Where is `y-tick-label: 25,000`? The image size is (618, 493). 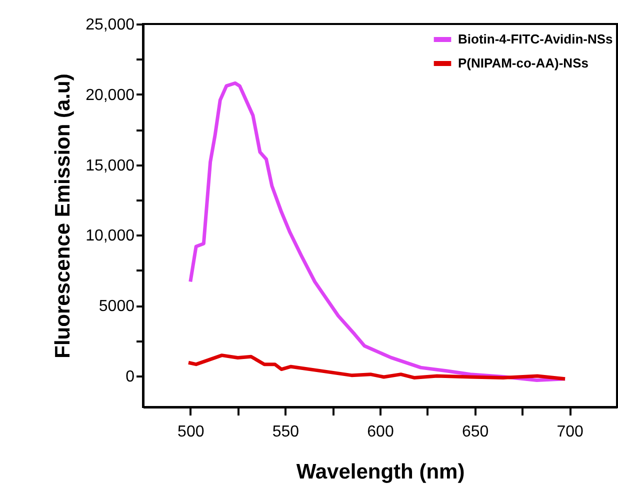 y-tick-label: 25,000 is located at coordinates (110, 25).